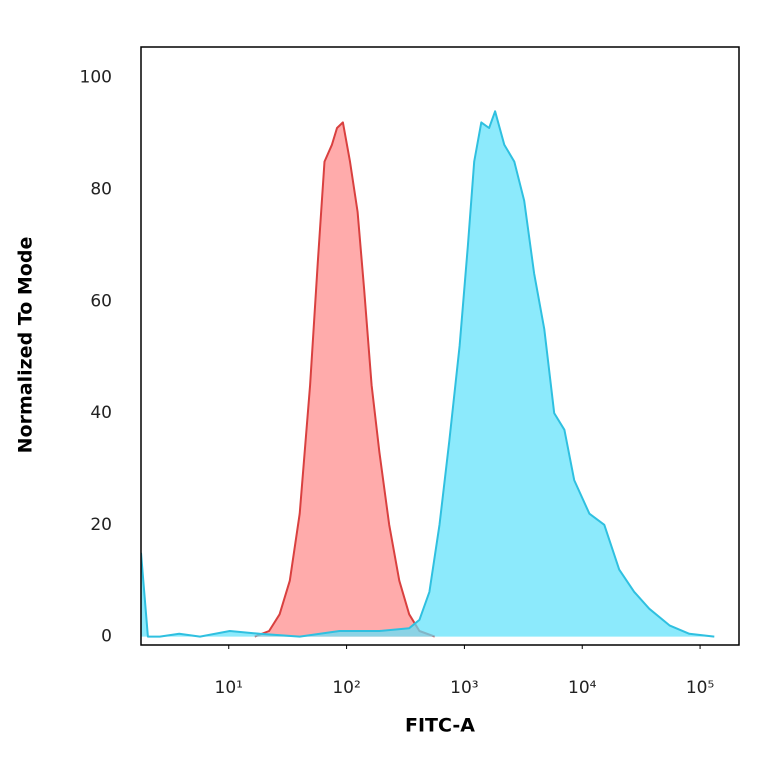 The image size is (764, 764). Describe the element at coordinates (700, 688) in the screenshot. I see `x-tick-label: 10⁵` at that location.